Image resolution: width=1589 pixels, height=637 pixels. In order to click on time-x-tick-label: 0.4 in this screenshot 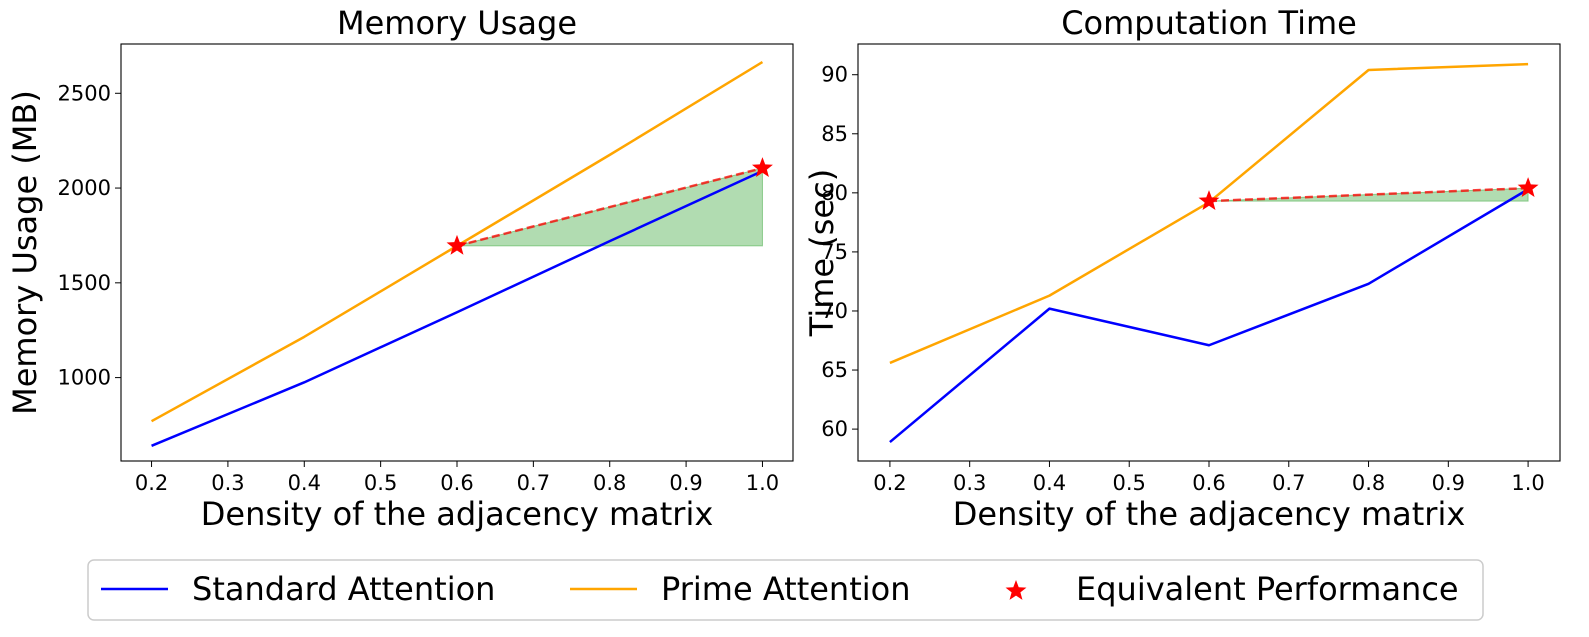, I will do `click(1049, 483)`.